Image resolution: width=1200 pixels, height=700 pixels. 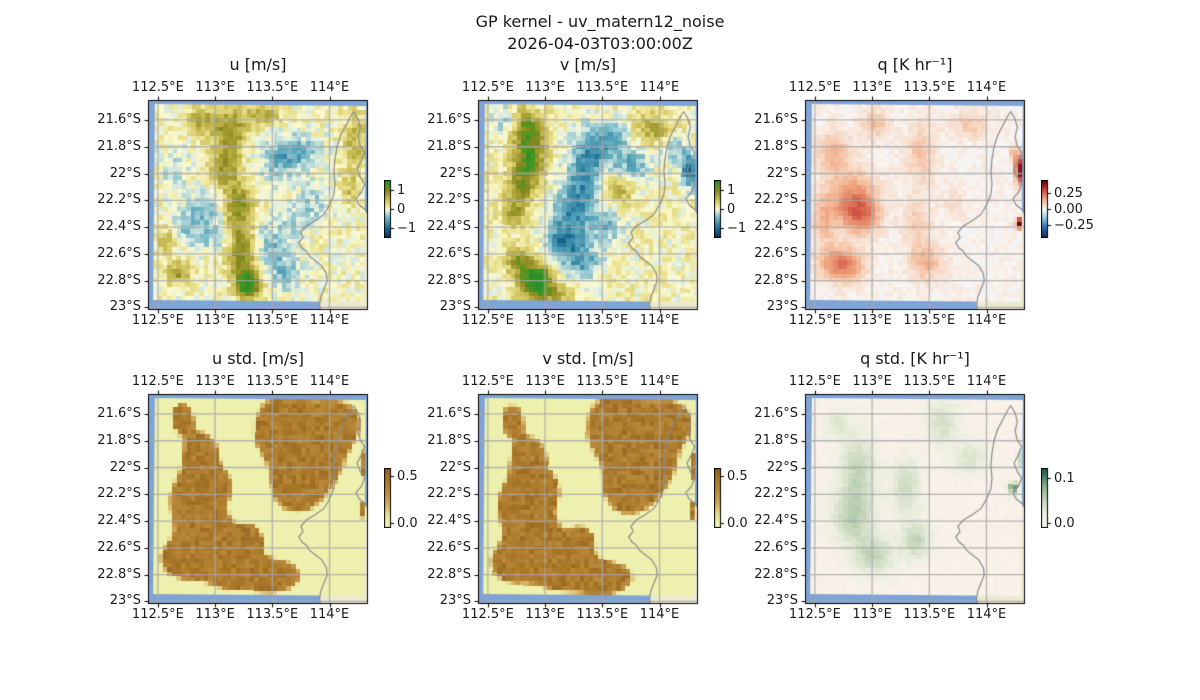 I want to click on colorbar-u-std: 0.5 0.0, so click(x=414, y=499).